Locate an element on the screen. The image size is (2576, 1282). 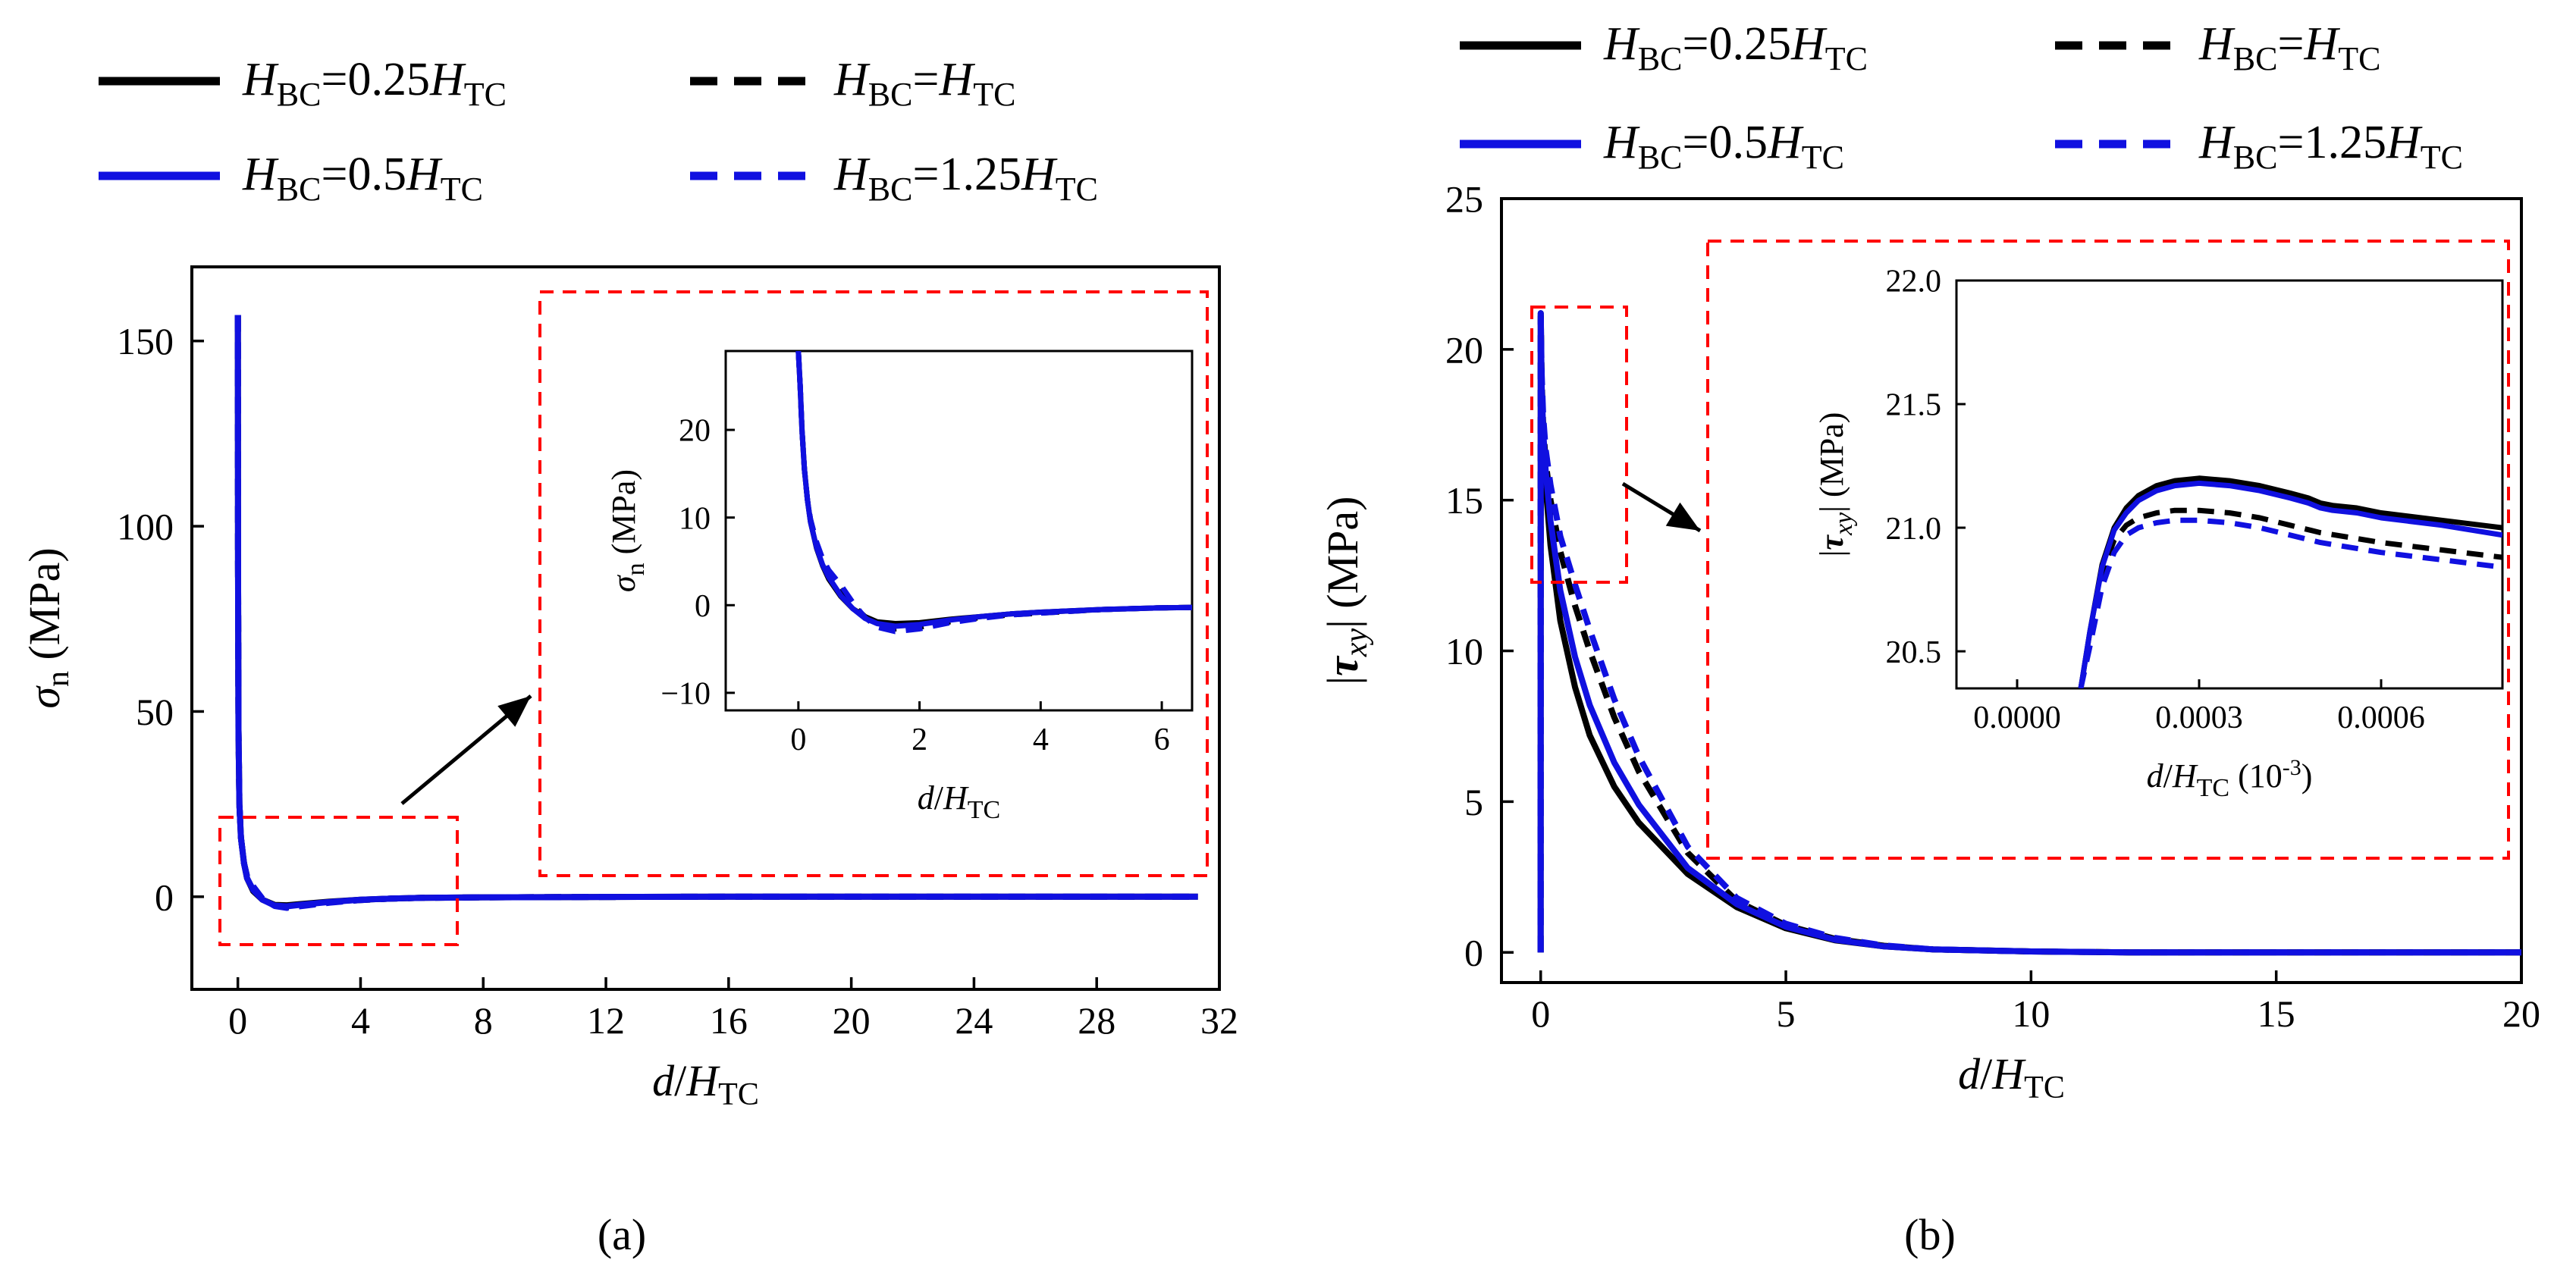
inset-background is located at coordinates (959, 530).